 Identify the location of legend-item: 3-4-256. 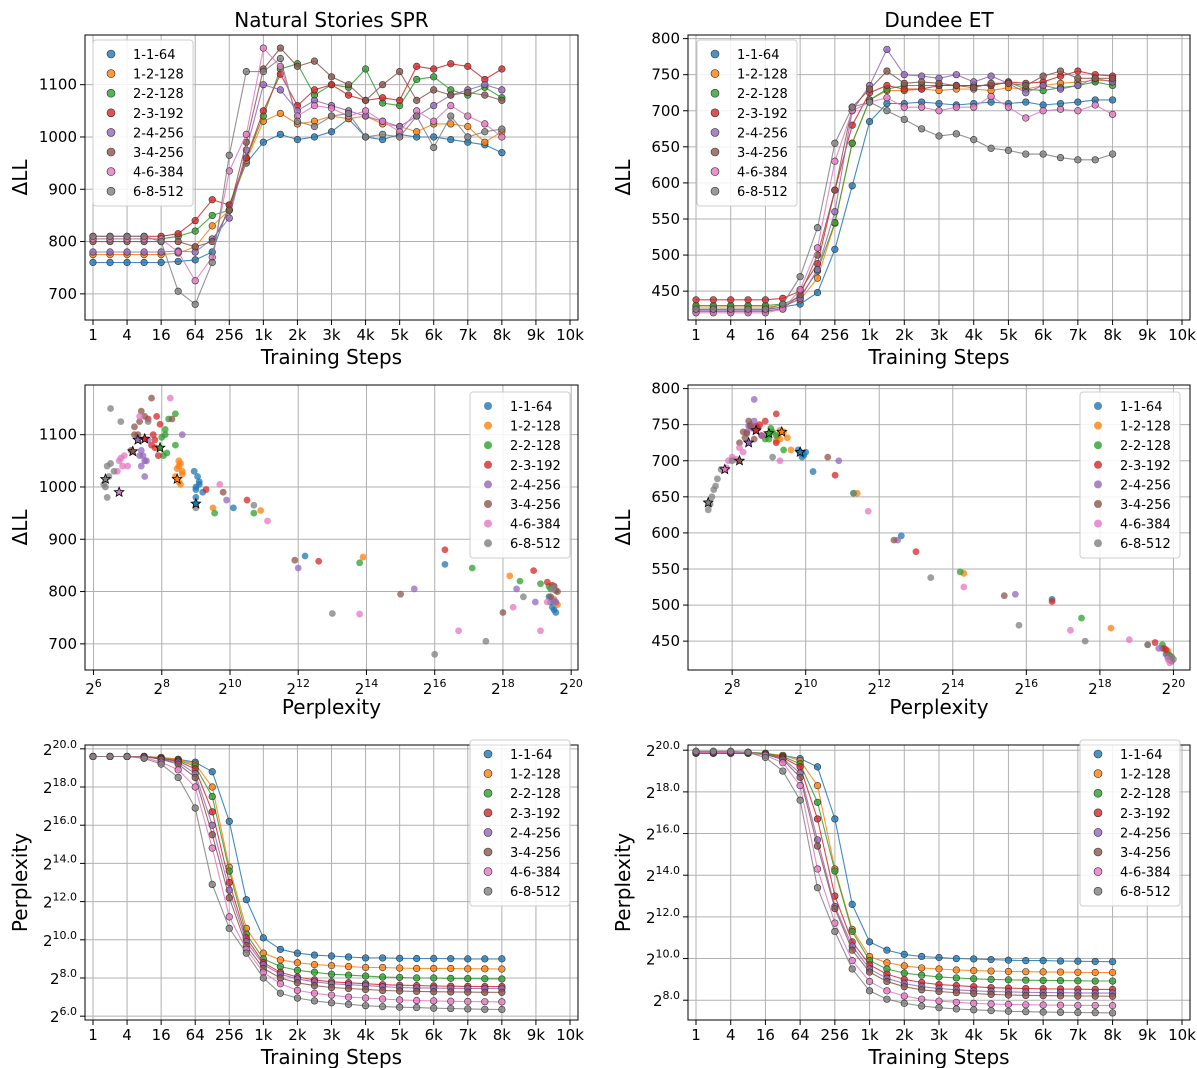
(749, 153).